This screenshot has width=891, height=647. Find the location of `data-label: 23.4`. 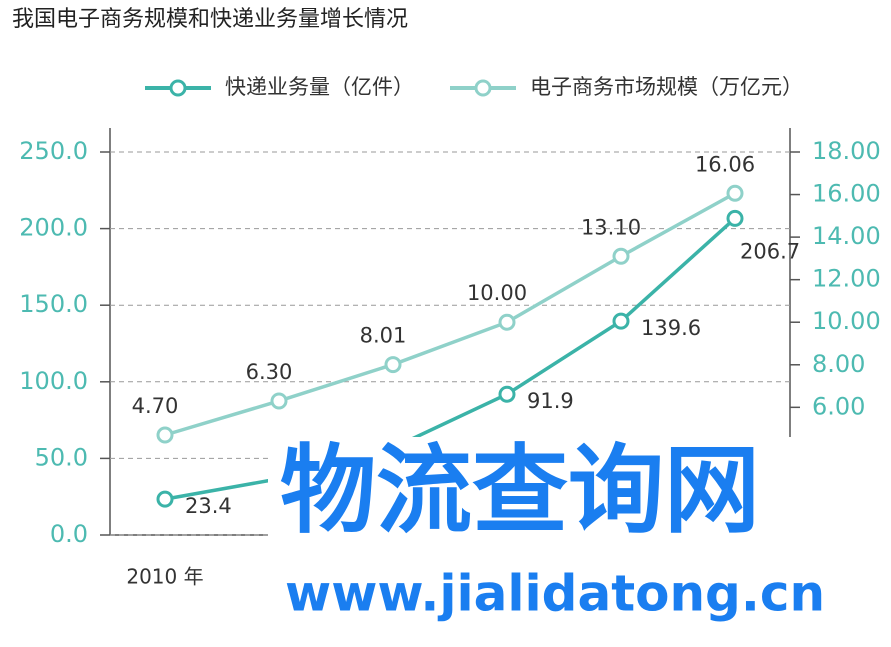

data-label: 23.4 is located at coordinates (208, 506).